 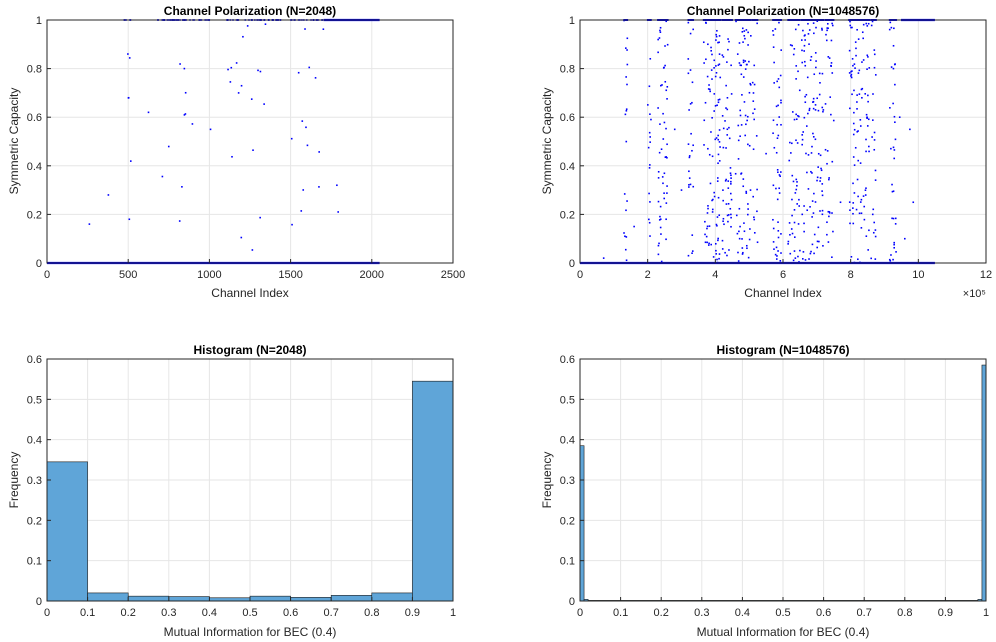 I want to click on x-tick-label: 1500, so click(x=290, y=275).